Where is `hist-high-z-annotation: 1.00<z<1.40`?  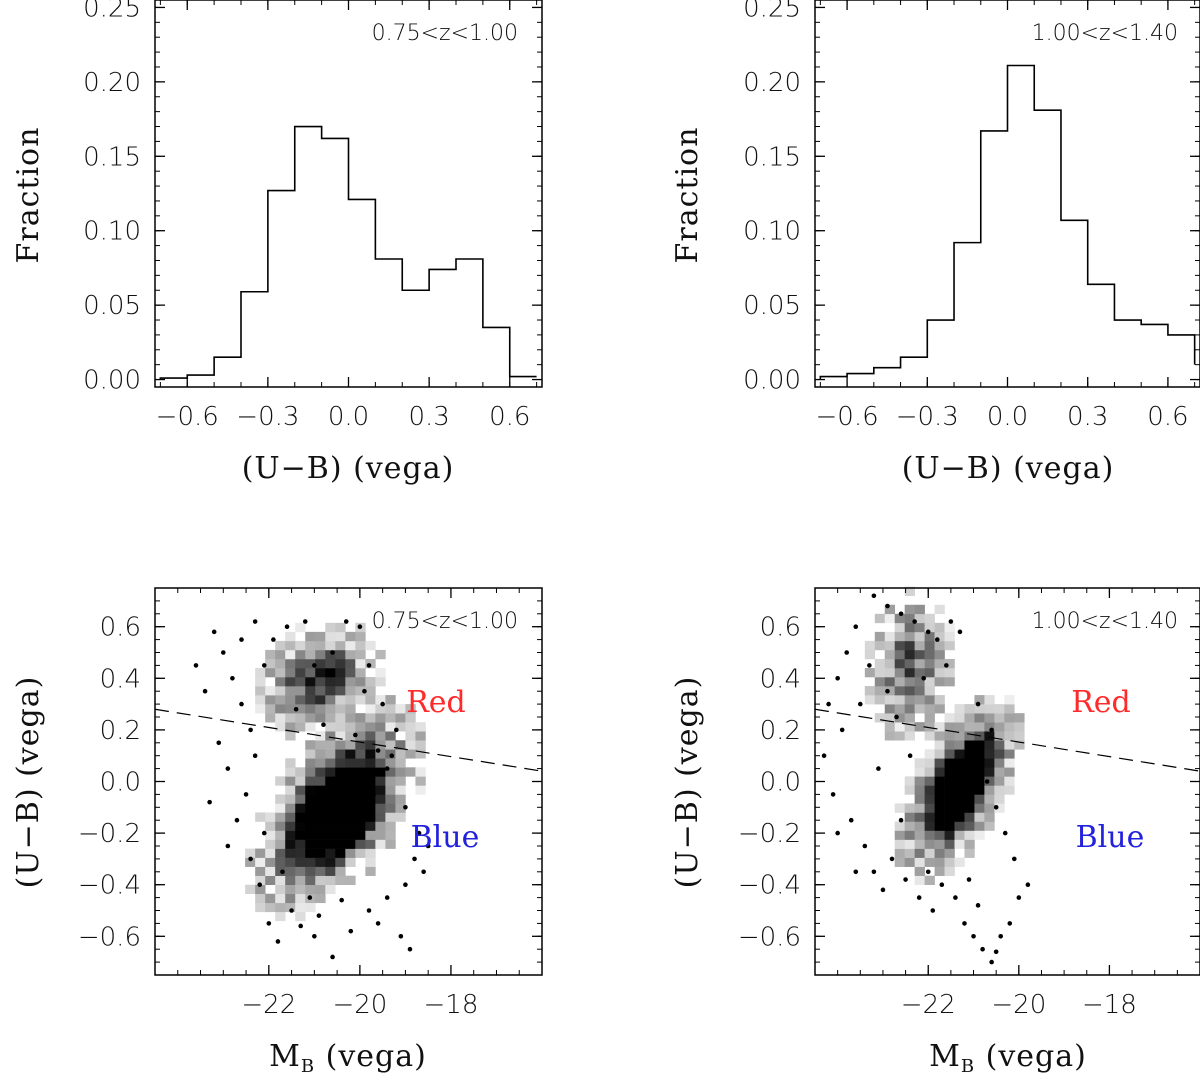 hist-high-z-annotation: 1.00<z<1.40 is located at coordinates (1105, 33).